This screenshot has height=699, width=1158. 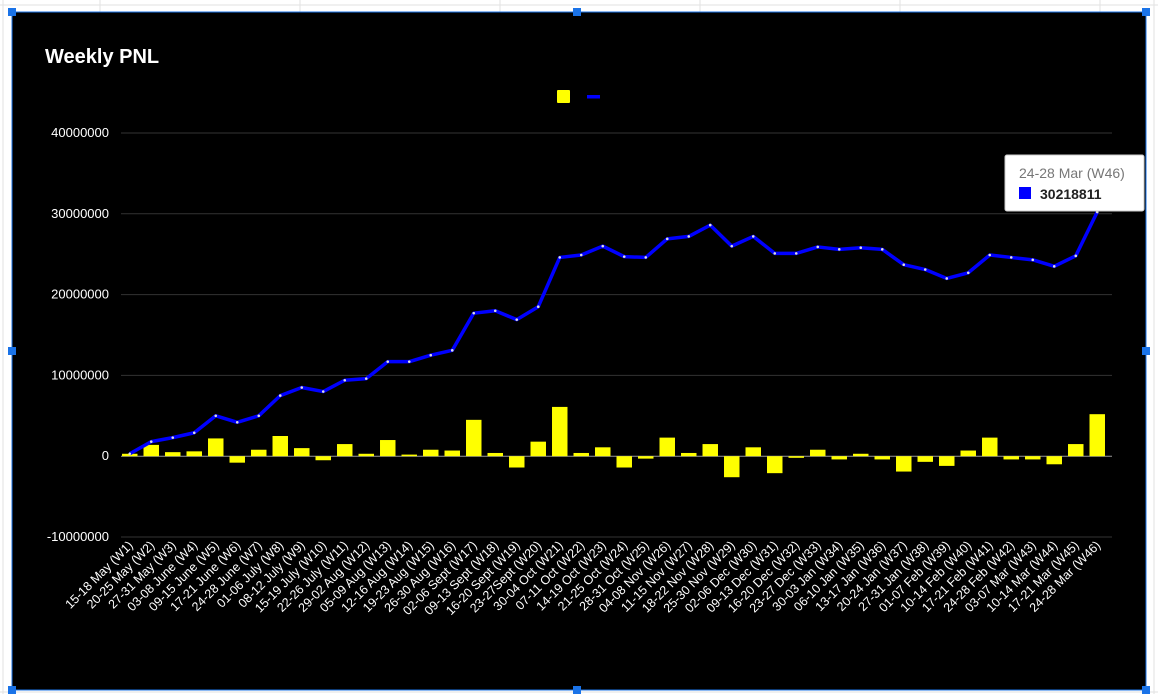 What do you see at coordinates (80, 374) in the screenshot?
I see `y-tick-label: 10000000` at bounding box center [80, 374].